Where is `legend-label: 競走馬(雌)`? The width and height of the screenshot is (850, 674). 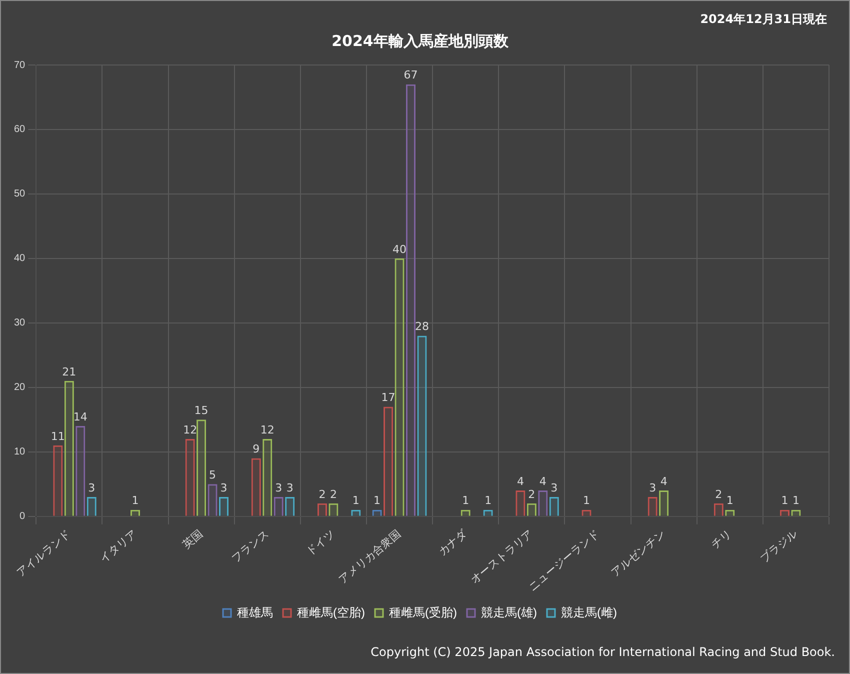
legend-label: 競走馬(雌) is located at coordinates (588, 612).